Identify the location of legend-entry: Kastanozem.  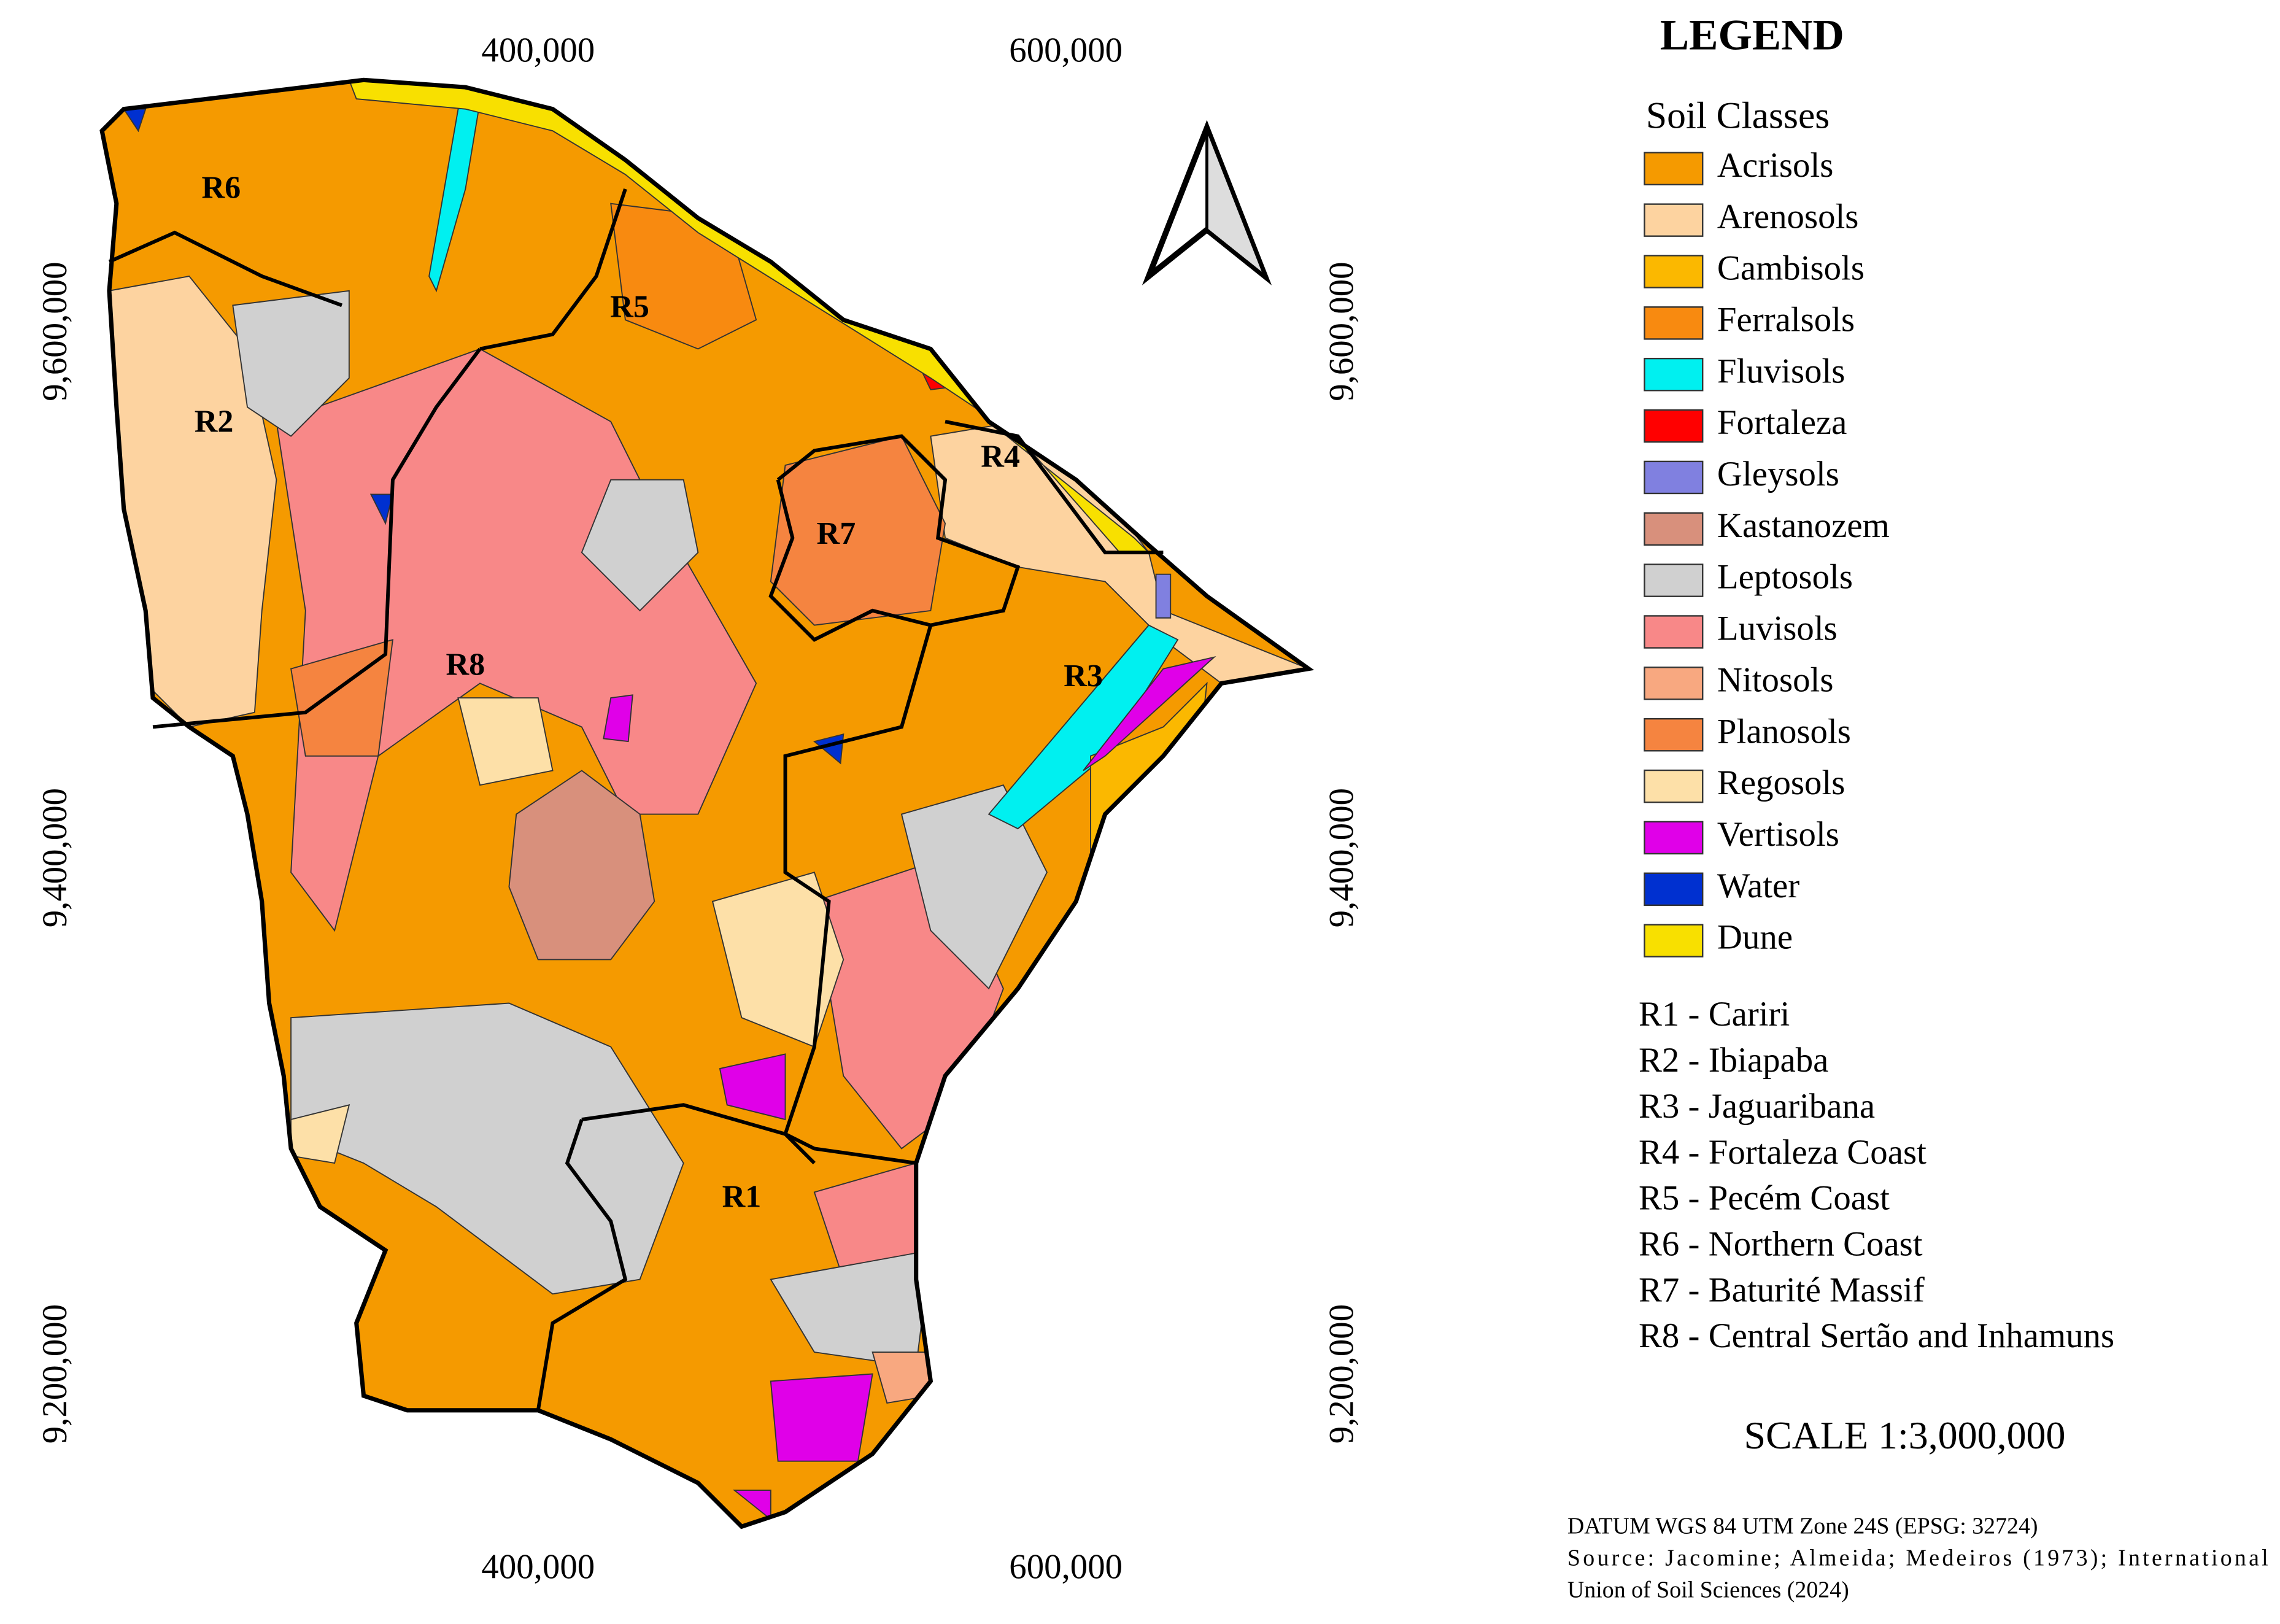
(1803, 525).